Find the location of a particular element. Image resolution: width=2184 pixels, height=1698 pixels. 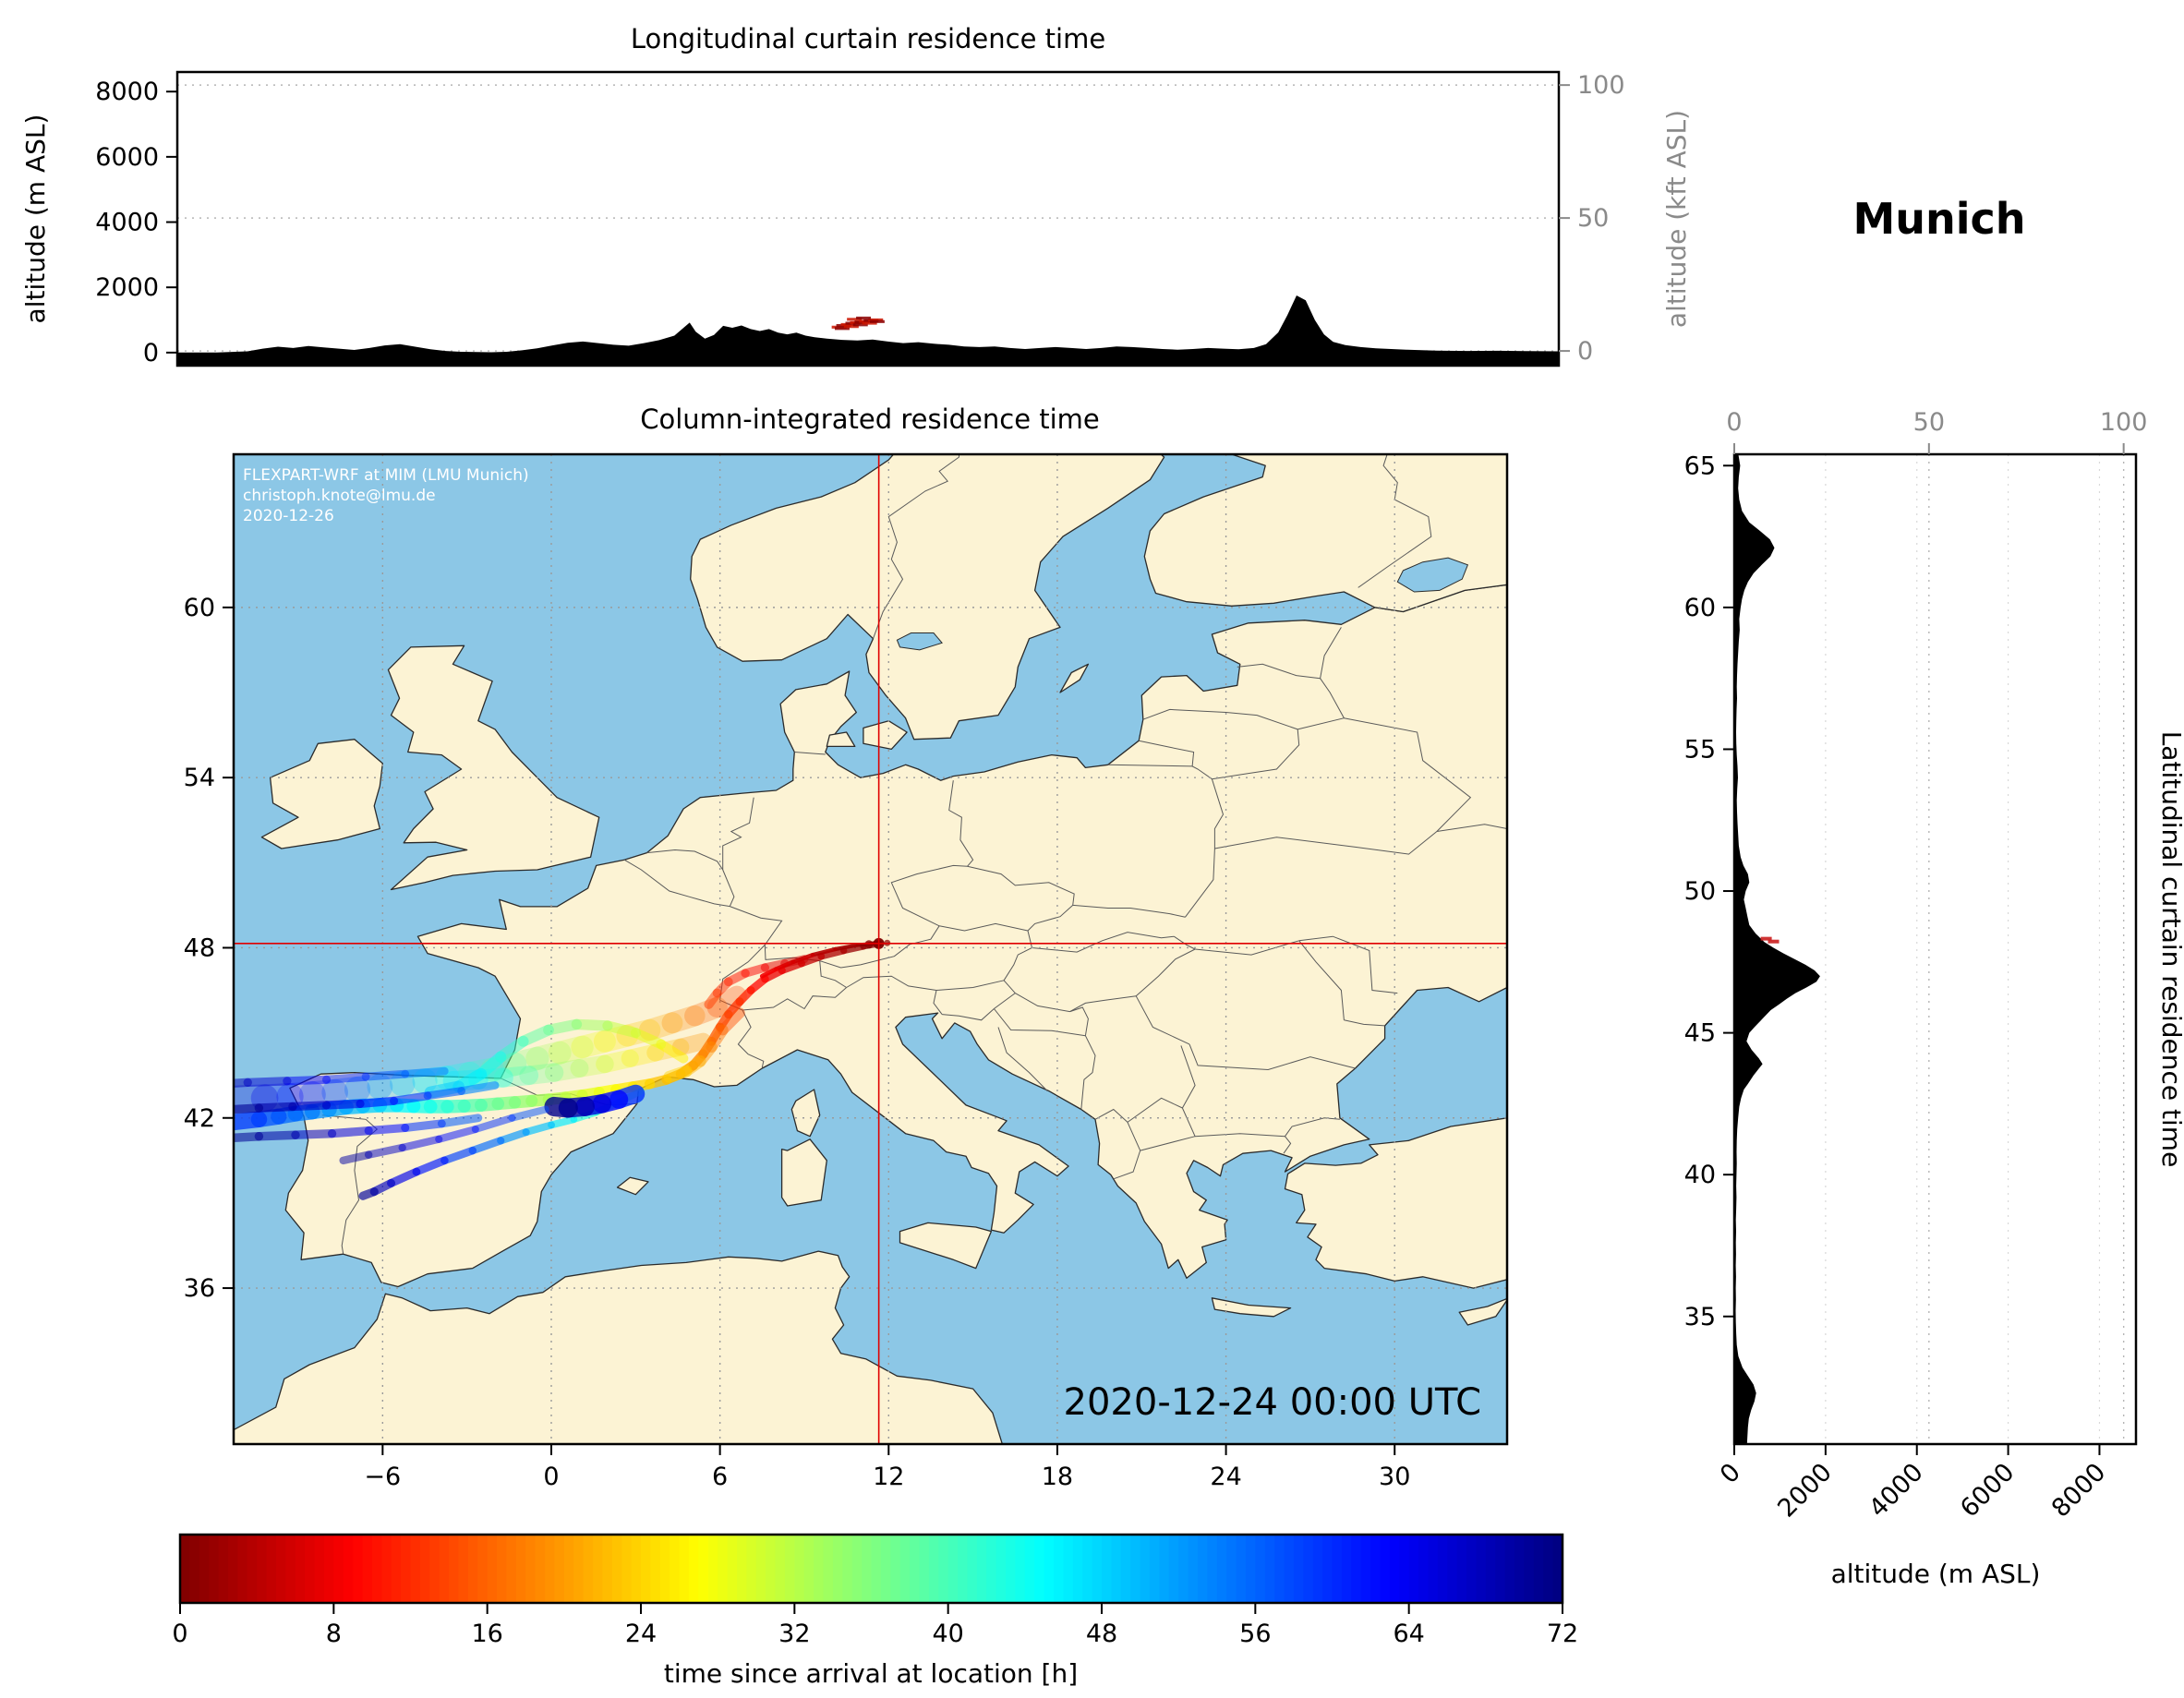

lat-tick-label: 48 is located at coordinates (199, 947).